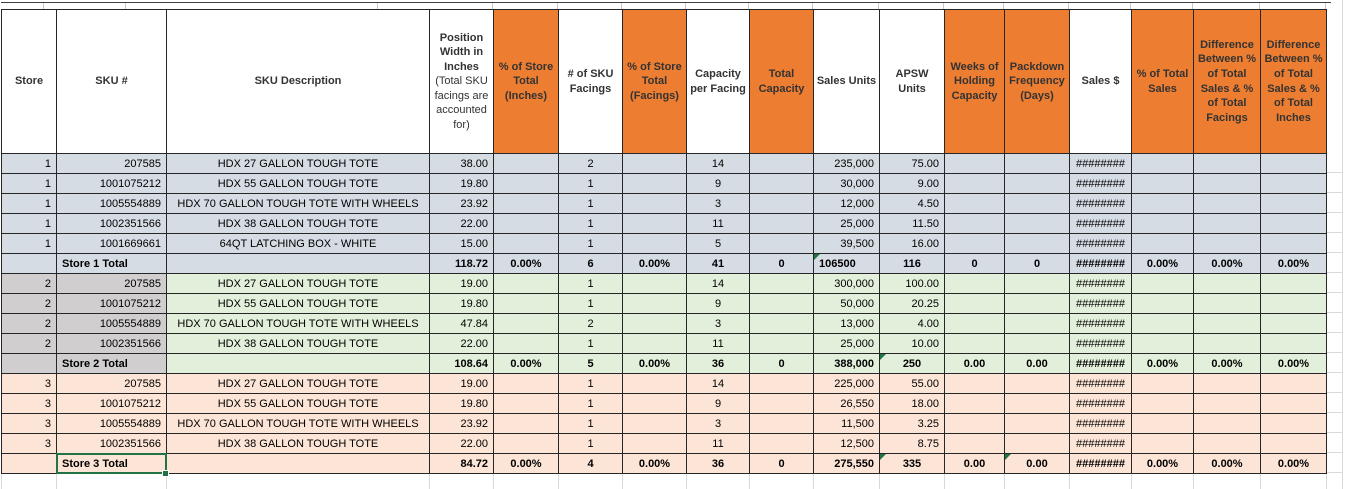 The height and width of the screenshot is (489, 1345). Describe the element at coordinates (298, 163) in the screenshot. I see `cell-desc: HDX 27 GALLON TOUGH TOTE` at that location.